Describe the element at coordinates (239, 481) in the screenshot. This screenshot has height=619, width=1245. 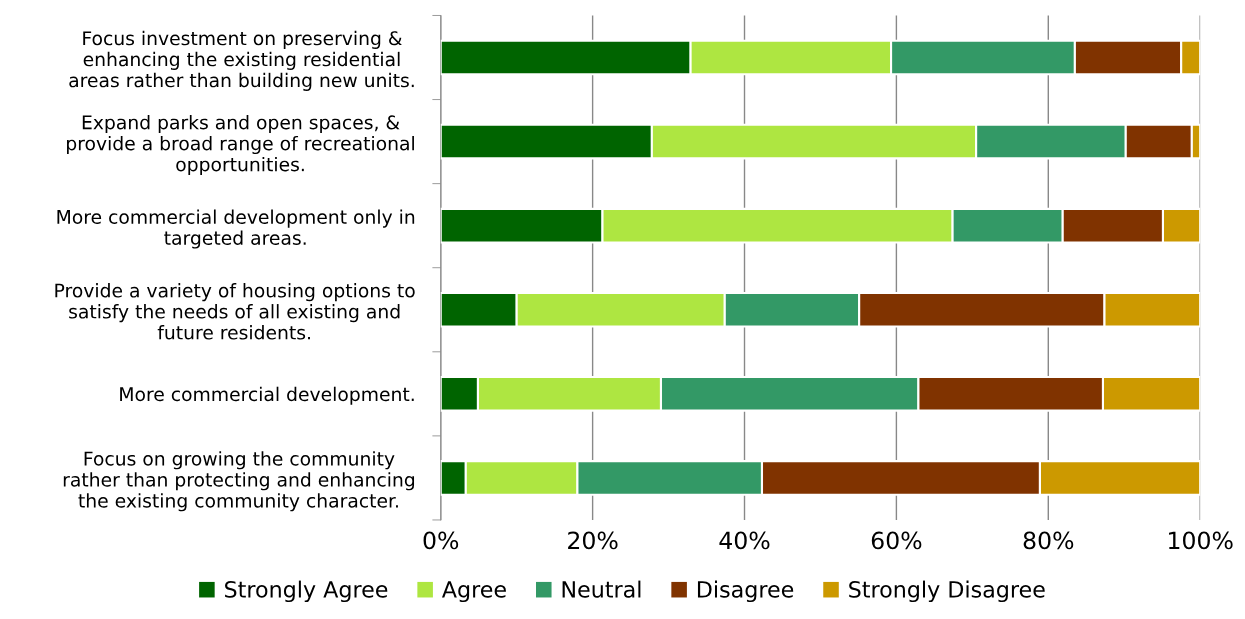
I see `y-tick-label: Focus on growing the community rather than protecting and enhancing the existing community character.` at that location.